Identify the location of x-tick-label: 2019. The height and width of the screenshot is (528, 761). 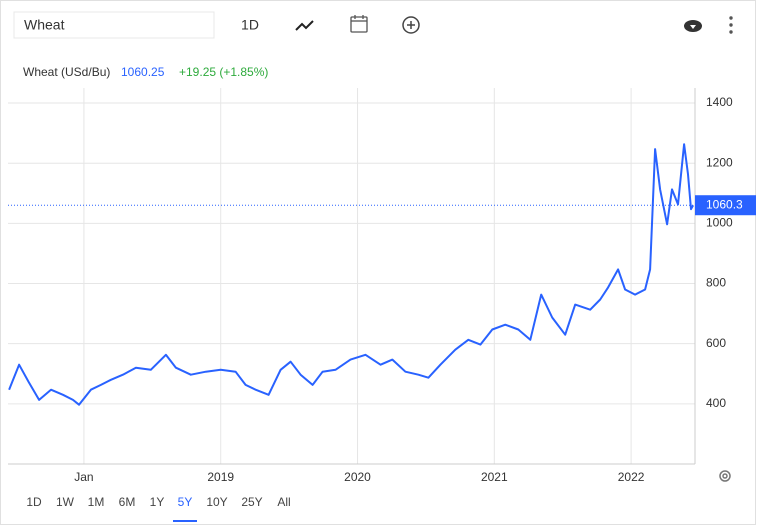
(220, 477).